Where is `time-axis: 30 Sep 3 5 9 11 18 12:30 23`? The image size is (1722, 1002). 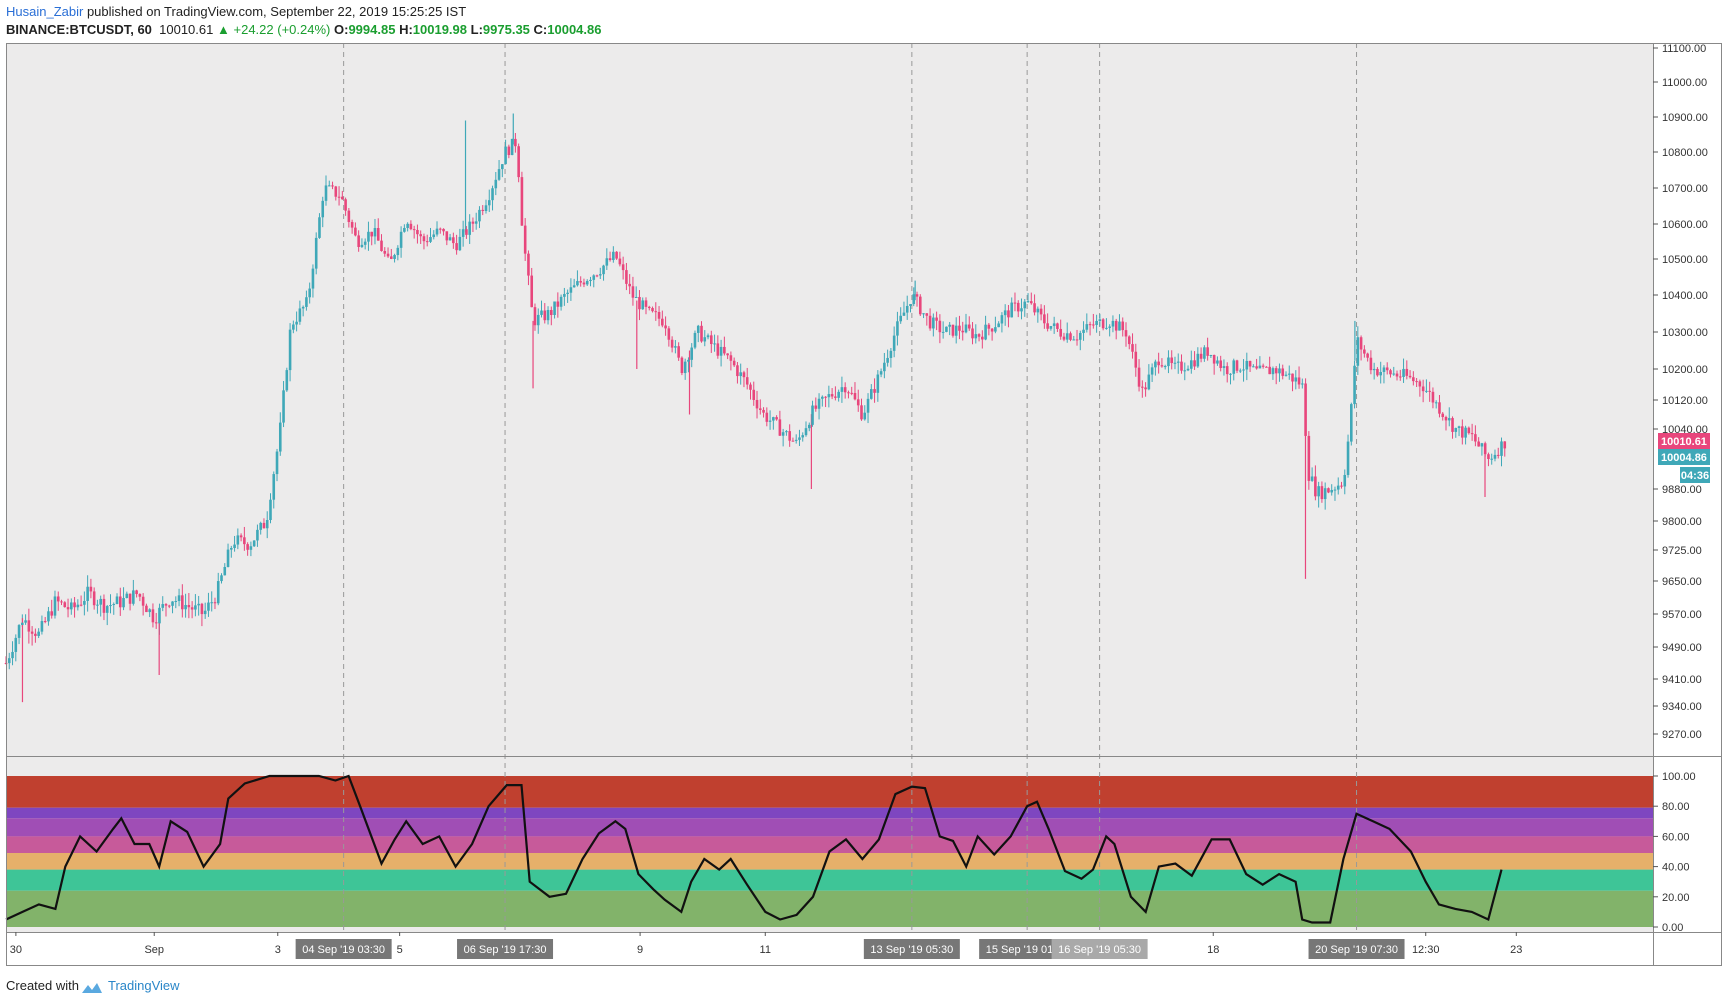 time-axis: 30 Sep 3 5 9 11 18 12:30 23 is located at coordinates (766, 944).